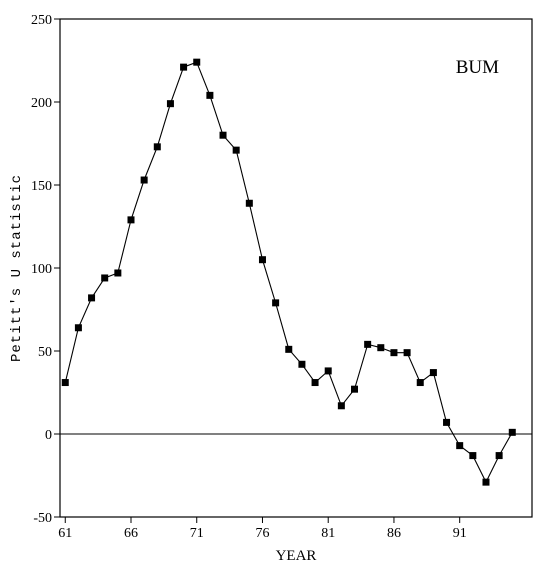 The height and width of the screenshot is (569, 546). What do you see at coordinates (262, 533) in the screenshot?
I see `x-tick-label-76: 76` at bounding box center [262, 533].